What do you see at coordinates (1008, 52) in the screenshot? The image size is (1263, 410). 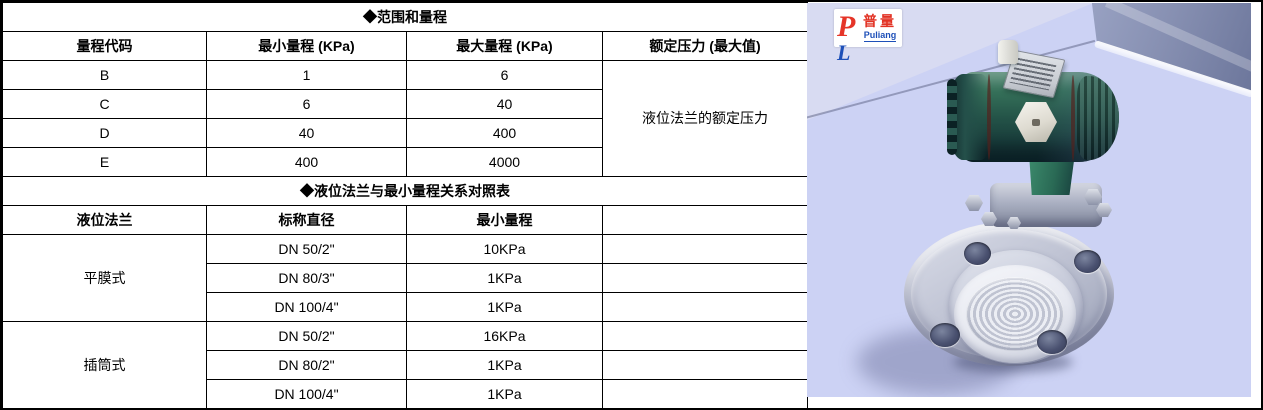 I see `cable-entry-cap` at bounding box center [1008, 52].